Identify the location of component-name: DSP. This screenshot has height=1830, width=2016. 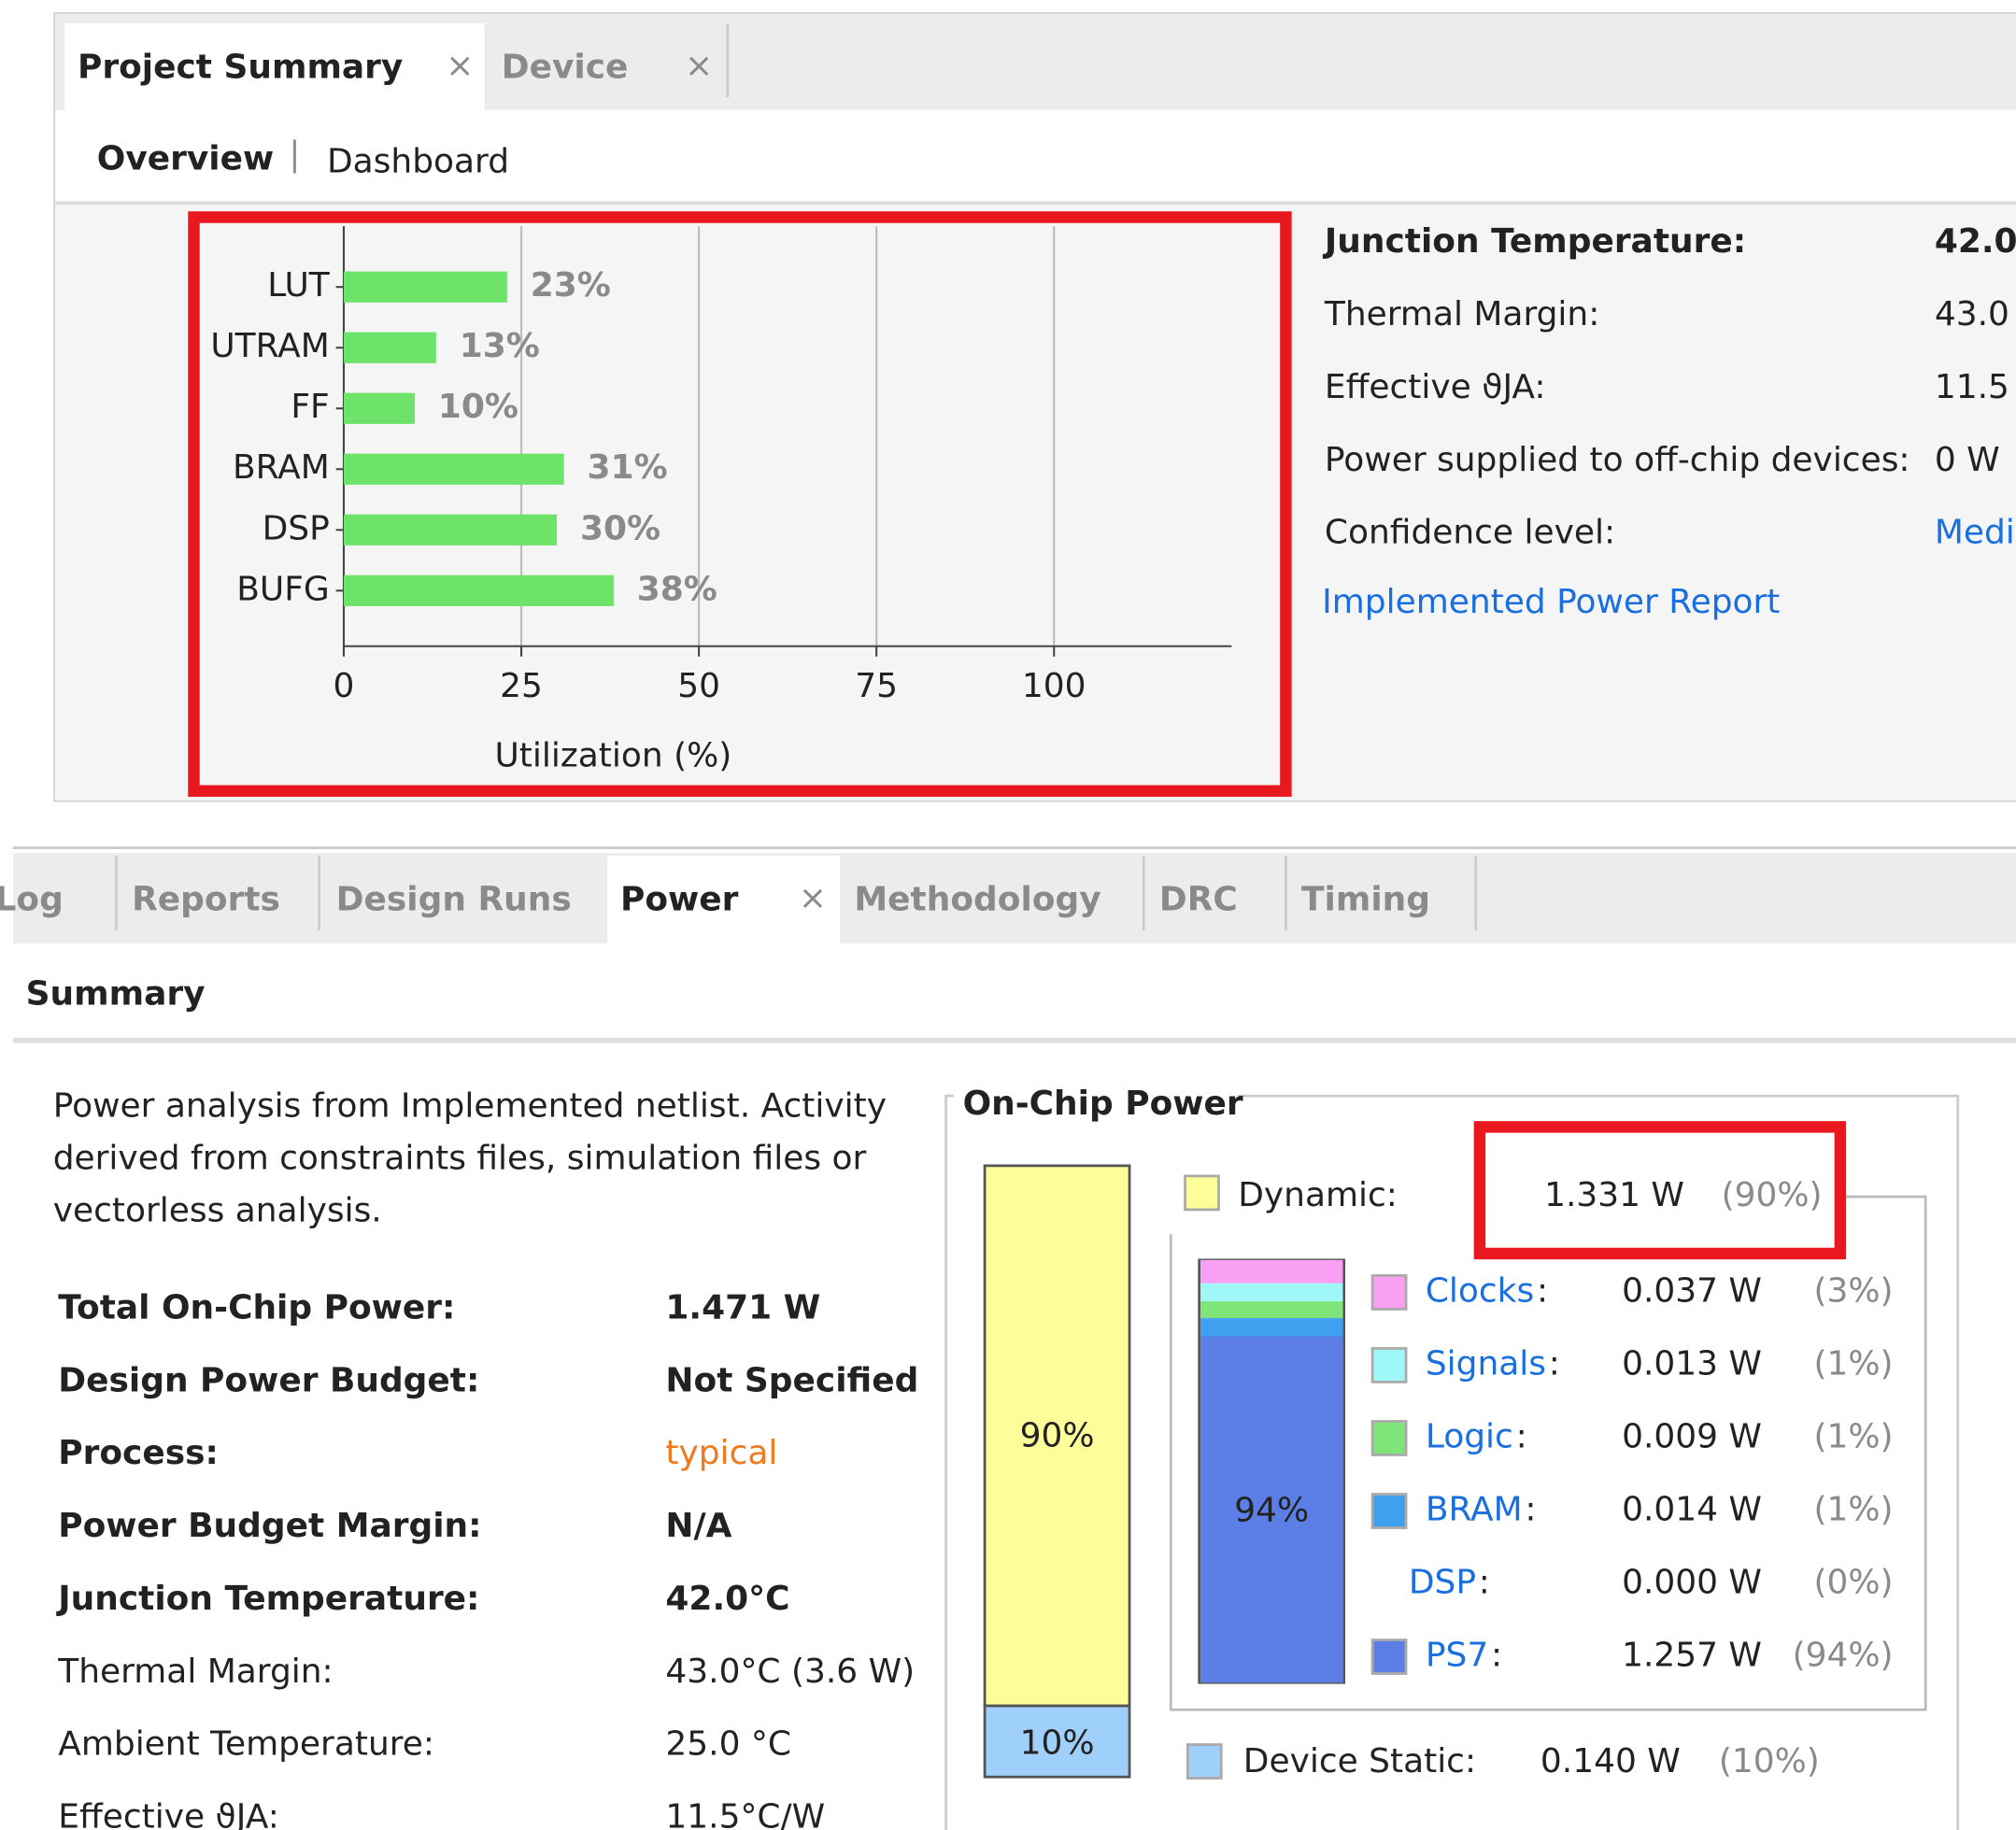
(1443, 1583).